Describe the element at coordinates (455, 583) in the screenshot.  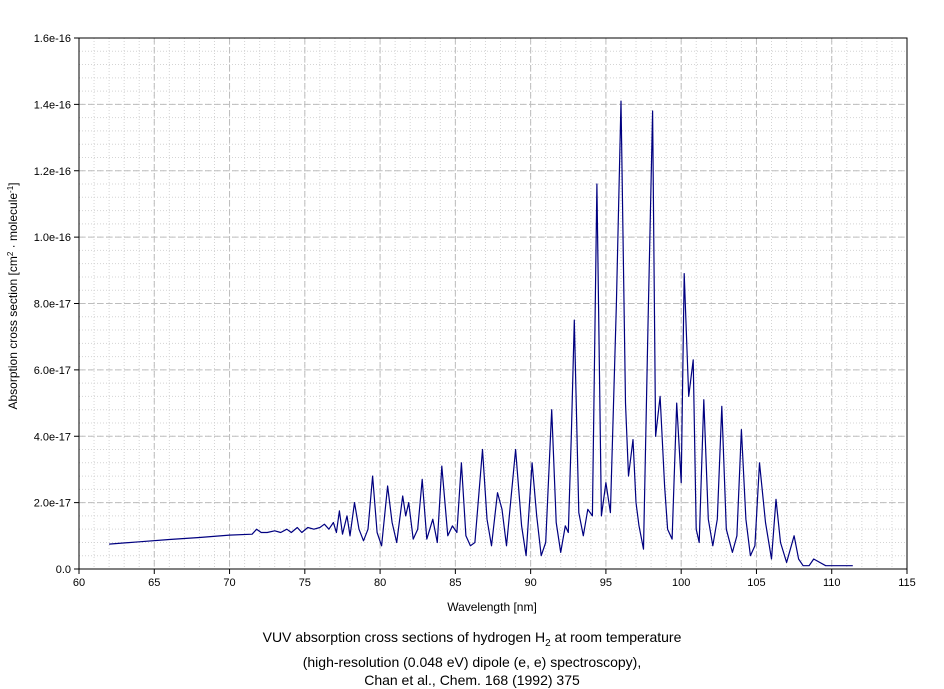
I see `x-tick-label: 85` at that location.